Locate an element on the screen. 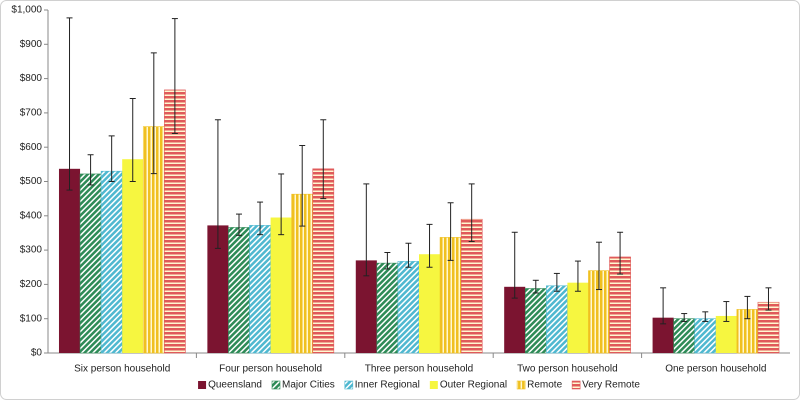 The width and height of the screenshot is (800, 400). y-tick-label: $1,000 is located at coordinates (26, 10).